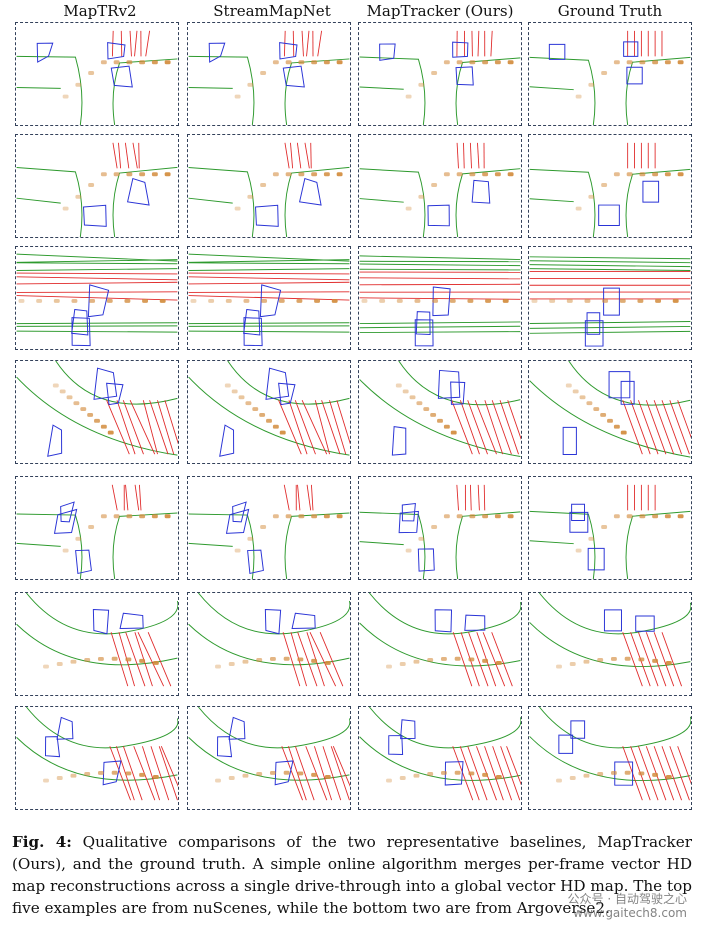 The height and width of the screenshot is (928, 701). What do you see at coordinates (440, 298) in the screenshot?
I see `map-panel-row3-maptracker` at bounding box center [440, 298].